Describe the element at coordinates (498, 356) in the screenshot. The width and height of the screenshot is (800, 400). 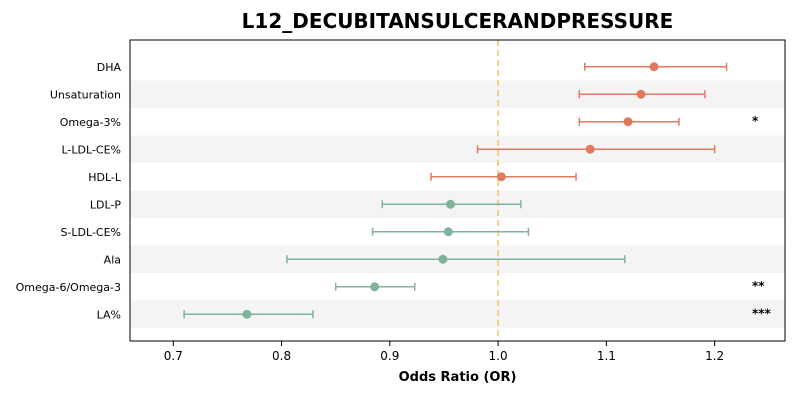
I see `x-tick-label: 1.0` at that location.